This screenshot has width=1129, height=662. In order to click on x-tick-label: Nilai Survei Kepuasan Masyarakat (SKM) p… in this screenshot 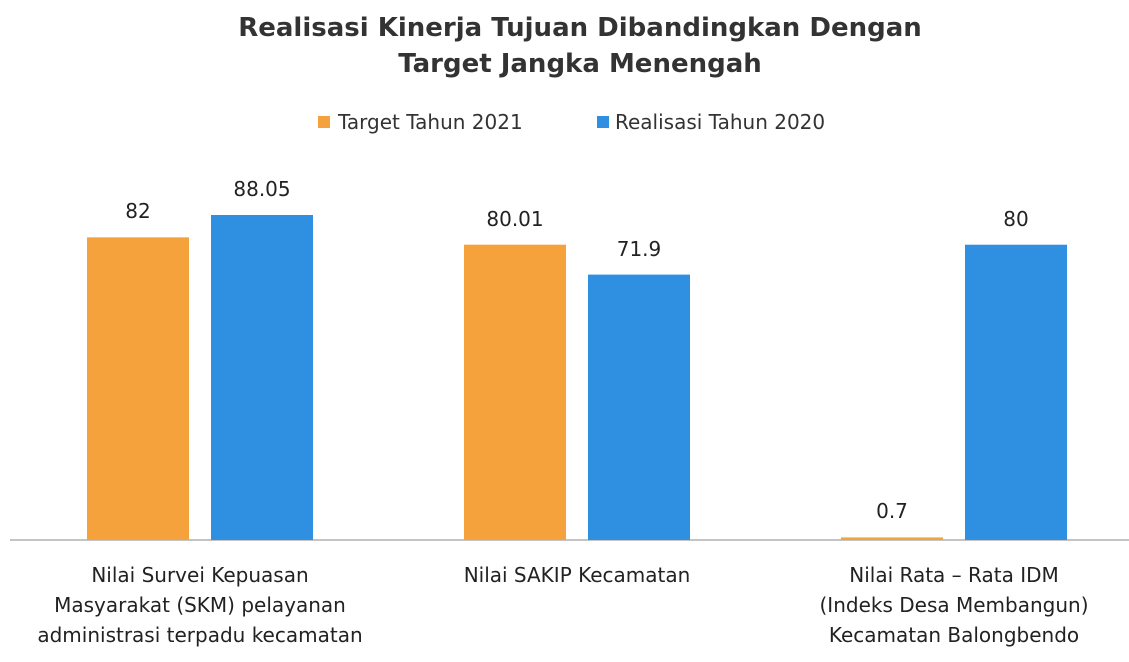, I will do `click(200, 605)`.